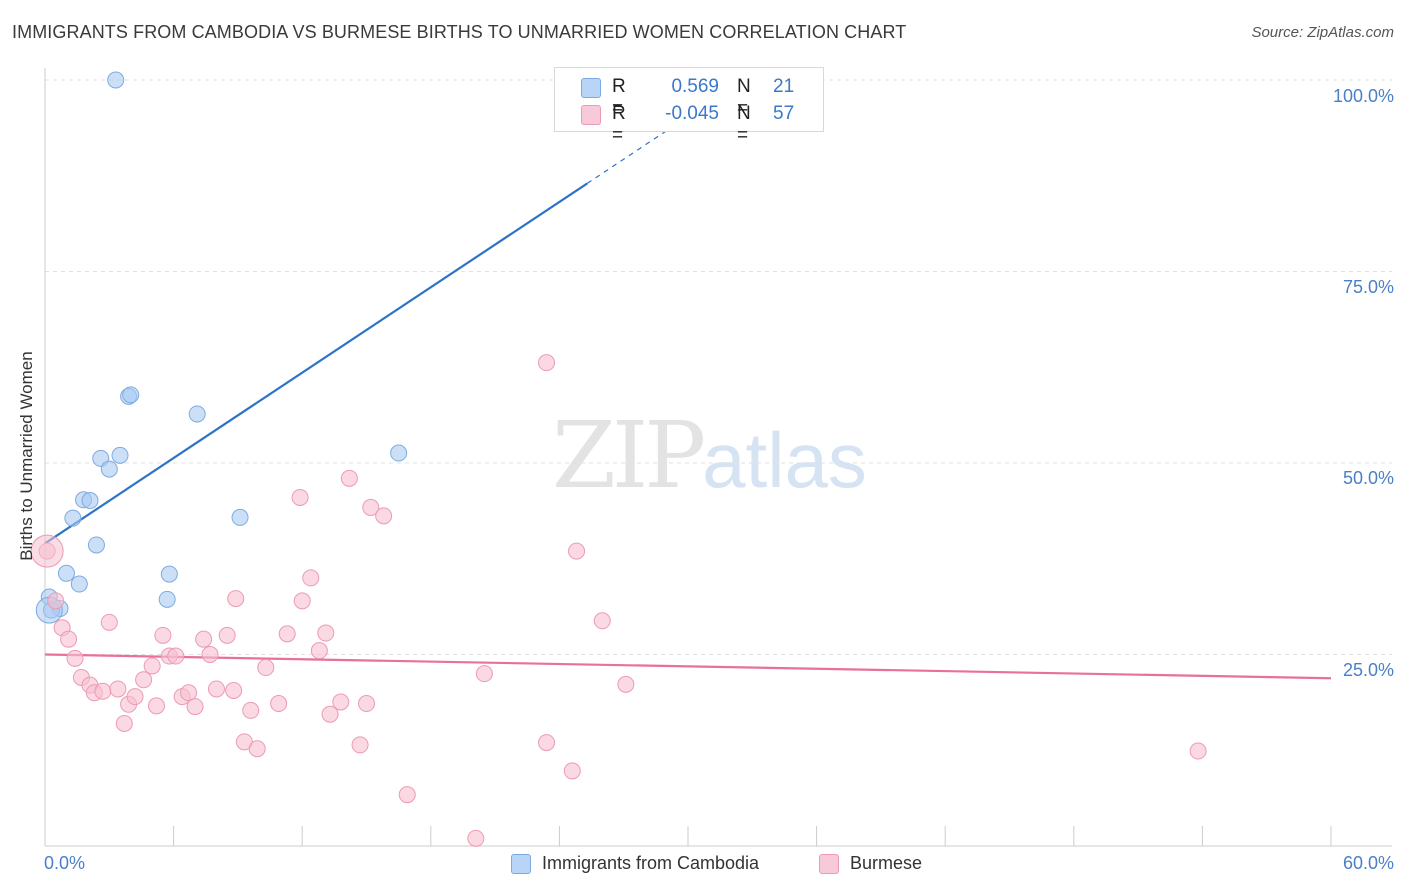  Describe the element at coordinates (692, 113) in the screenshot. I see `r-value: -0.045` at that location.